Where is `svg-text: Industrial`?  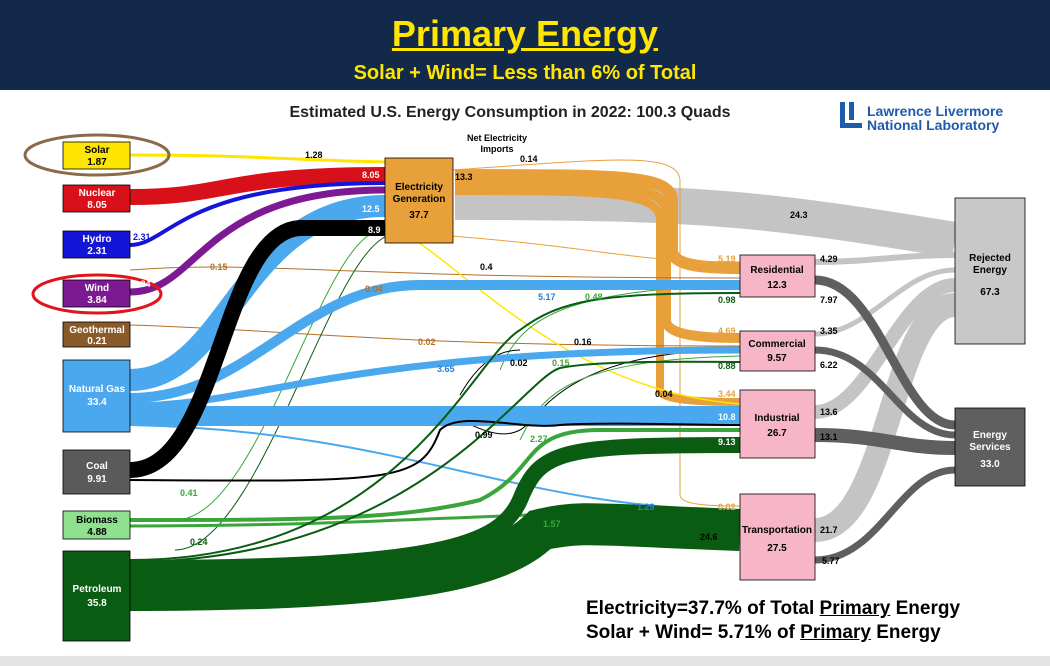
svg-text: Industrial is located at coordinates (776, 418).